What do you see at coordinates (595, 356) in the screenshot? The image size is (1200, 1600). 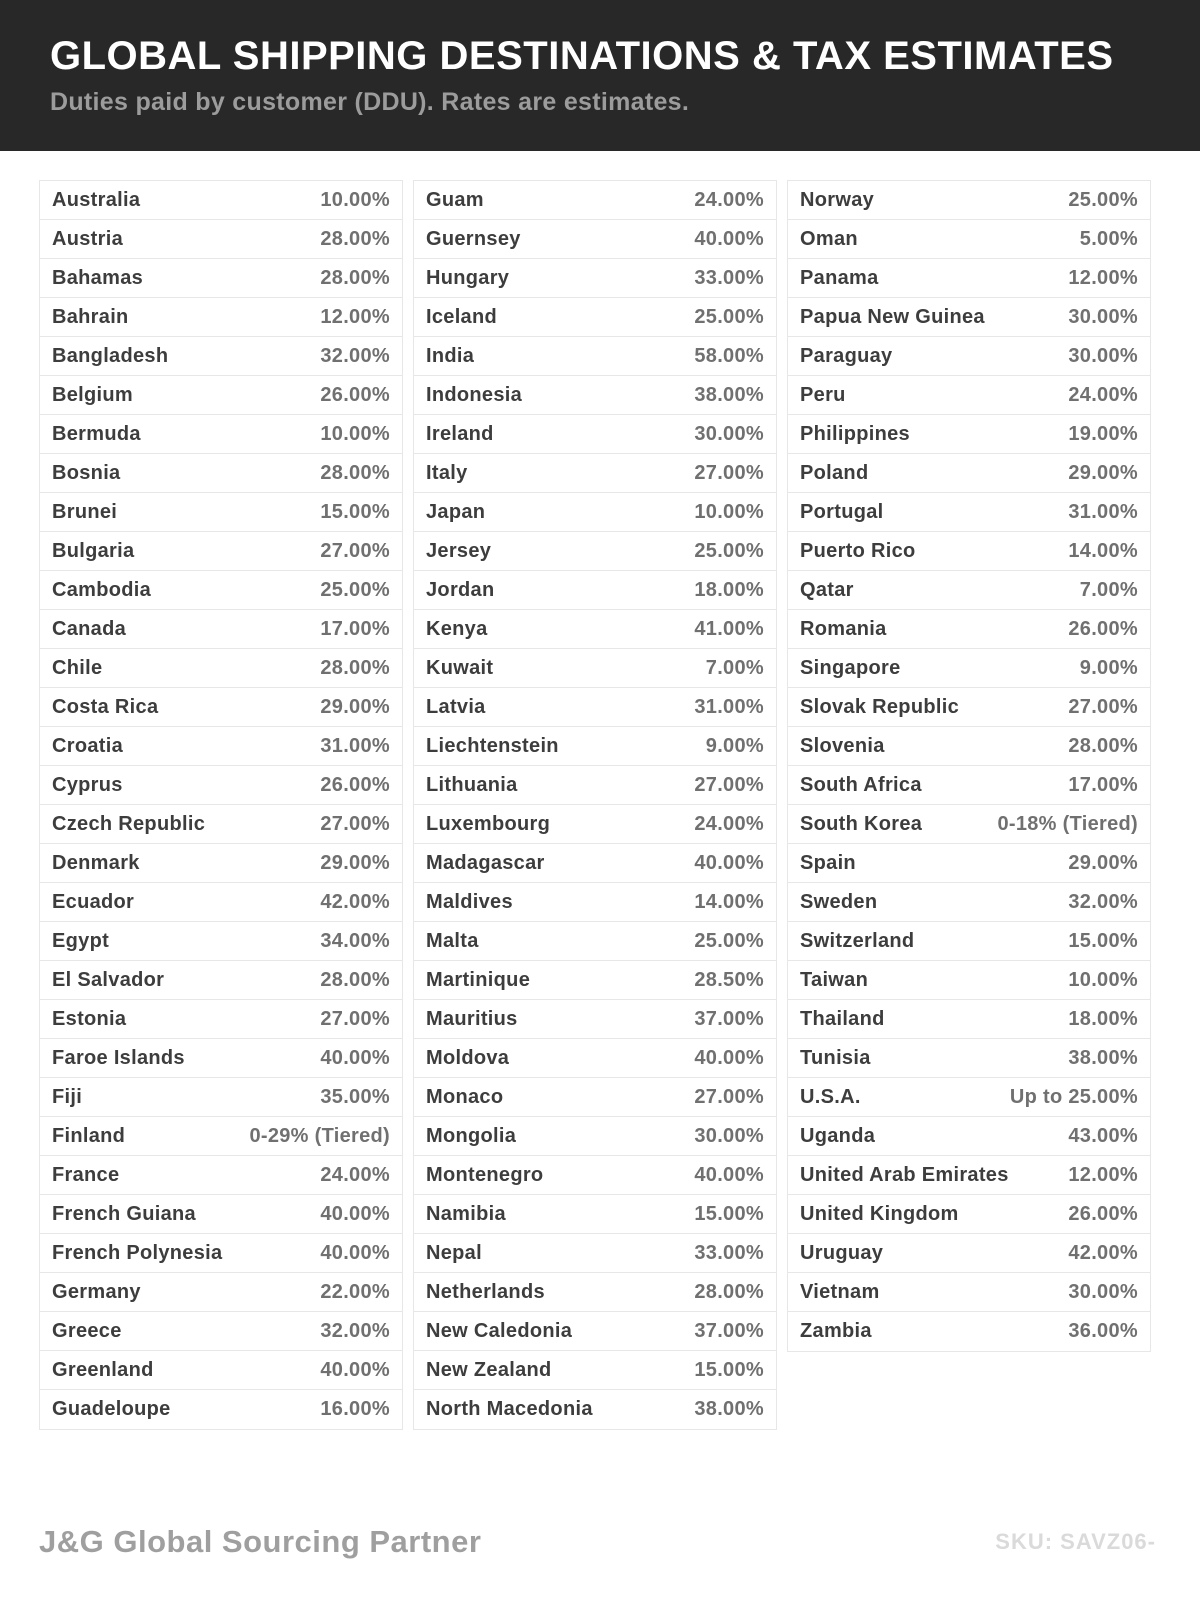 I see `table-row: India 58.00%` at bounding box center [595, 356].